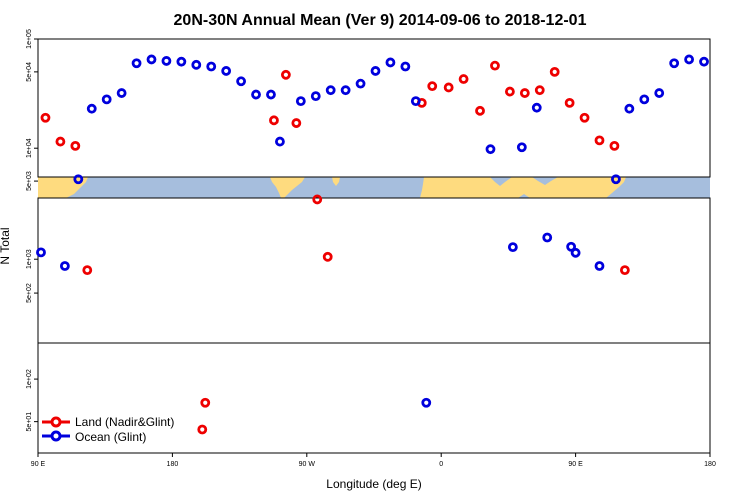 This screenshot has height=500, width=750. Describe the element at coordinates (6, 245) in the screenshot. I see `y-axis-label: N Total` at that location.